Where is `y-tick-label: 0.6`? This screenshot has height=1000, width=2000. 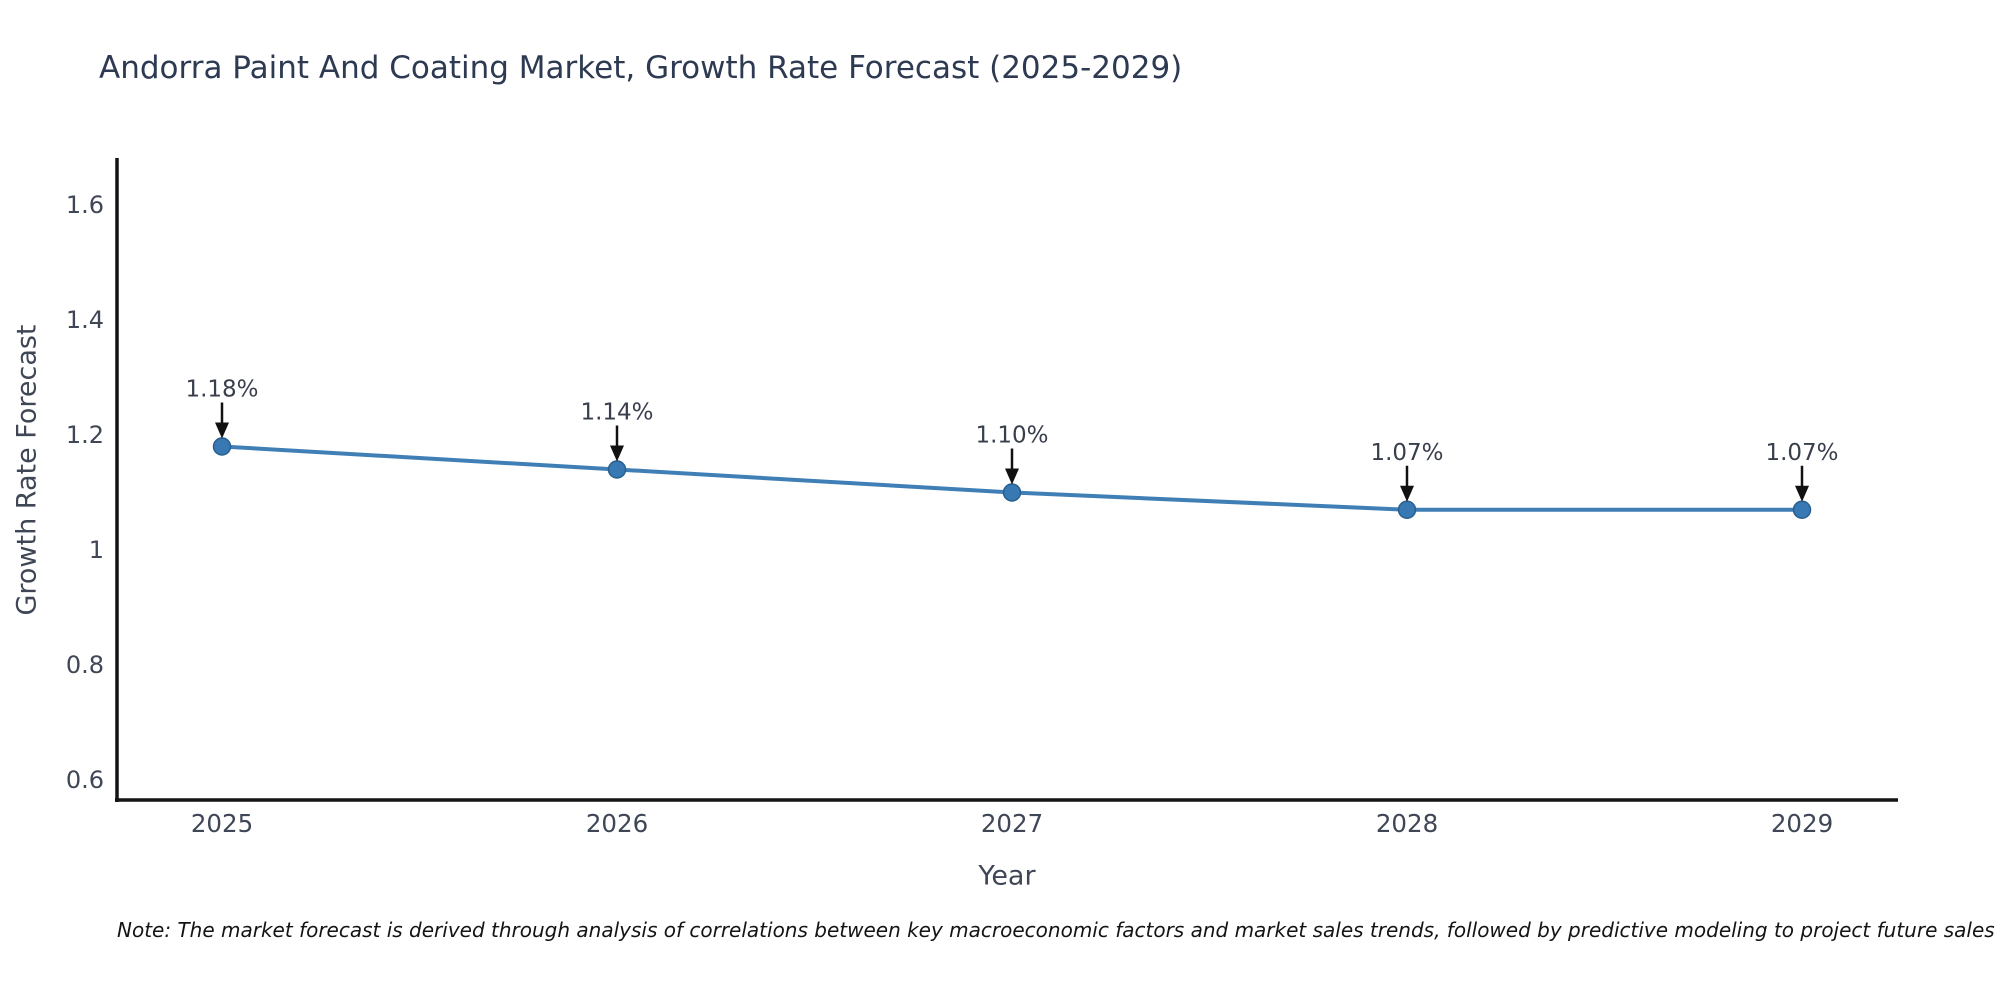 y-tick-label: 0.6 is located at coordinates (85, 780).